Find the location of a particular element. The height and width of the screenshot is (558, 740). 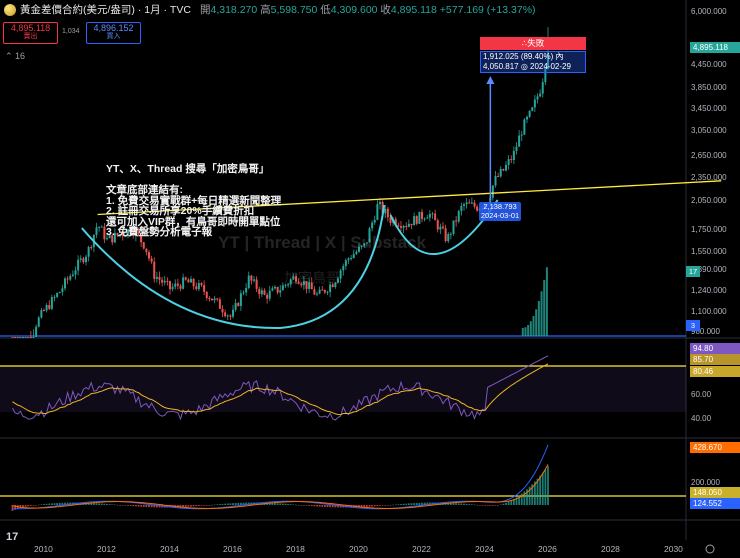

buy-button: 4,896.152 買入 is located at coordinates (113, 33).